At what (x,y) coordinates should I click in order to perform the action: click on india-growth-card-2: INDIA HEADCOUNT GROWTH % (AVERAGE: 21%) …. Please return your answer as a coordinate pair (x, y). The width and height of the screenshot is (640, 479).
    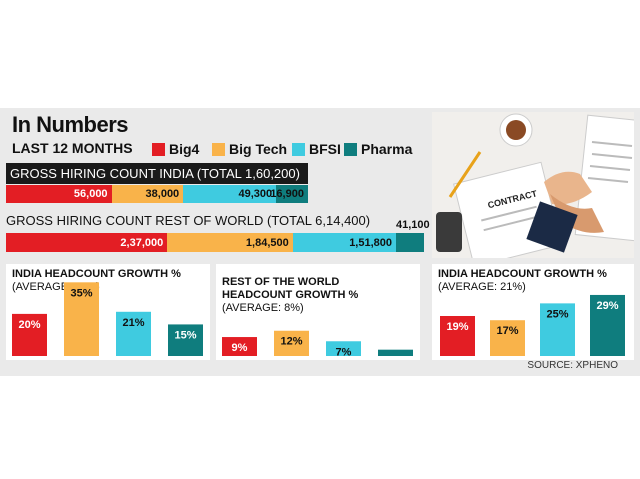
    Looking at the image, I should click on (533, 312).